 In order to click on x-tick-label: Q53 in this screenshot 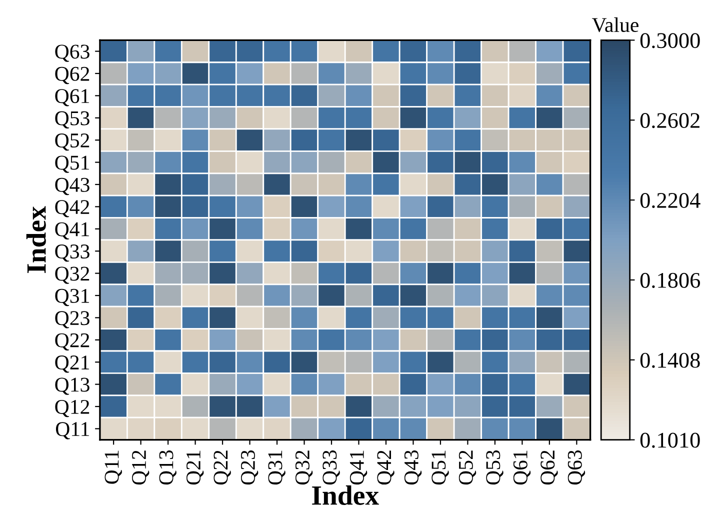, I will do `click(495, 467)`.